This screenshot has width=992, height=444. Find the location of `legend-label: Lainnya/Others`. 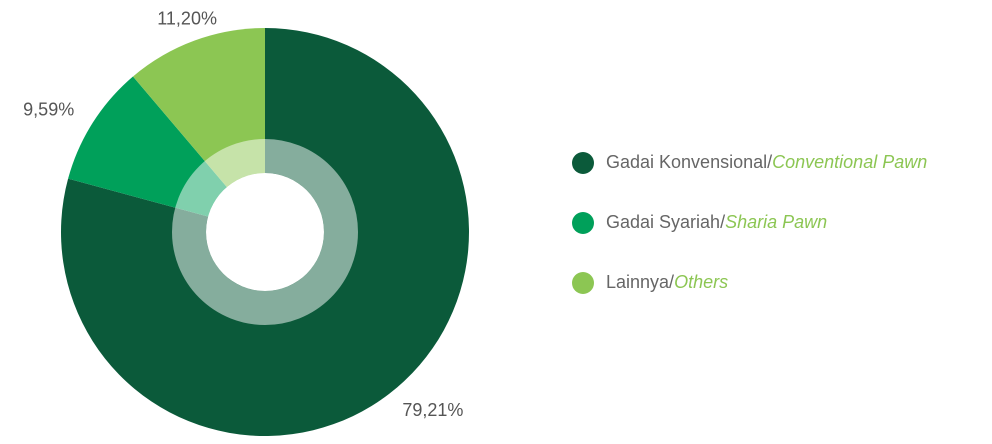

legend-label: Lainnya/Others is located at coordinates (667, 282).